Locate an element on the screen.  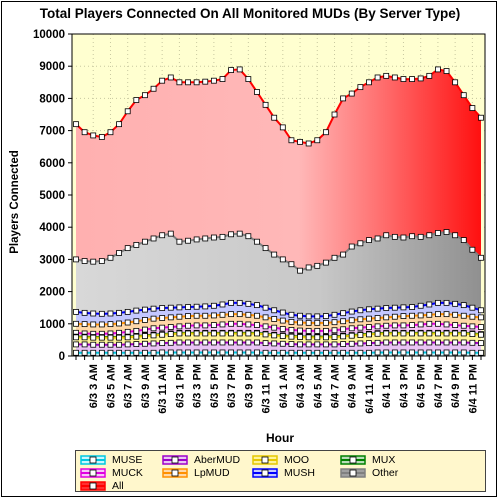
x-tick-label: 6/3 1 PM is located at coordinates (180, 386).